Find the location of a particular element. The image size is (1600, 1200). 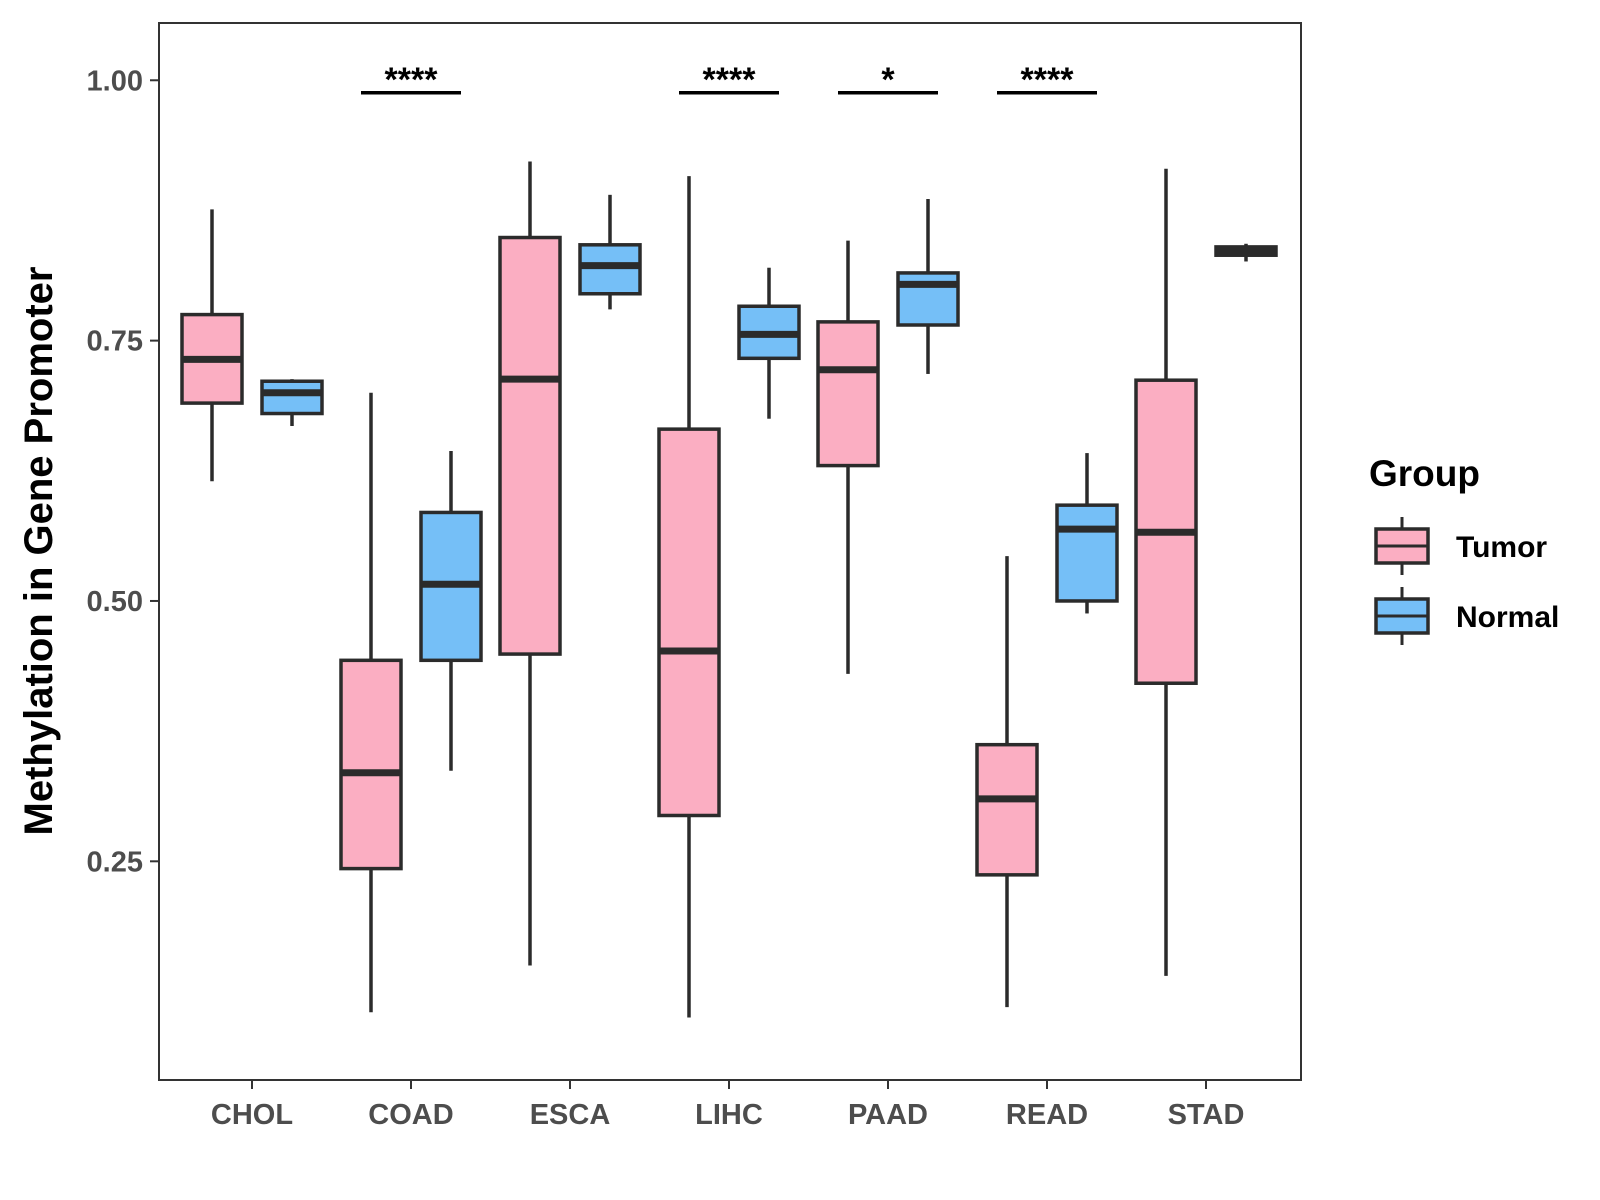

y-tick-label: 1.00 is located at coordinates (115, 81).